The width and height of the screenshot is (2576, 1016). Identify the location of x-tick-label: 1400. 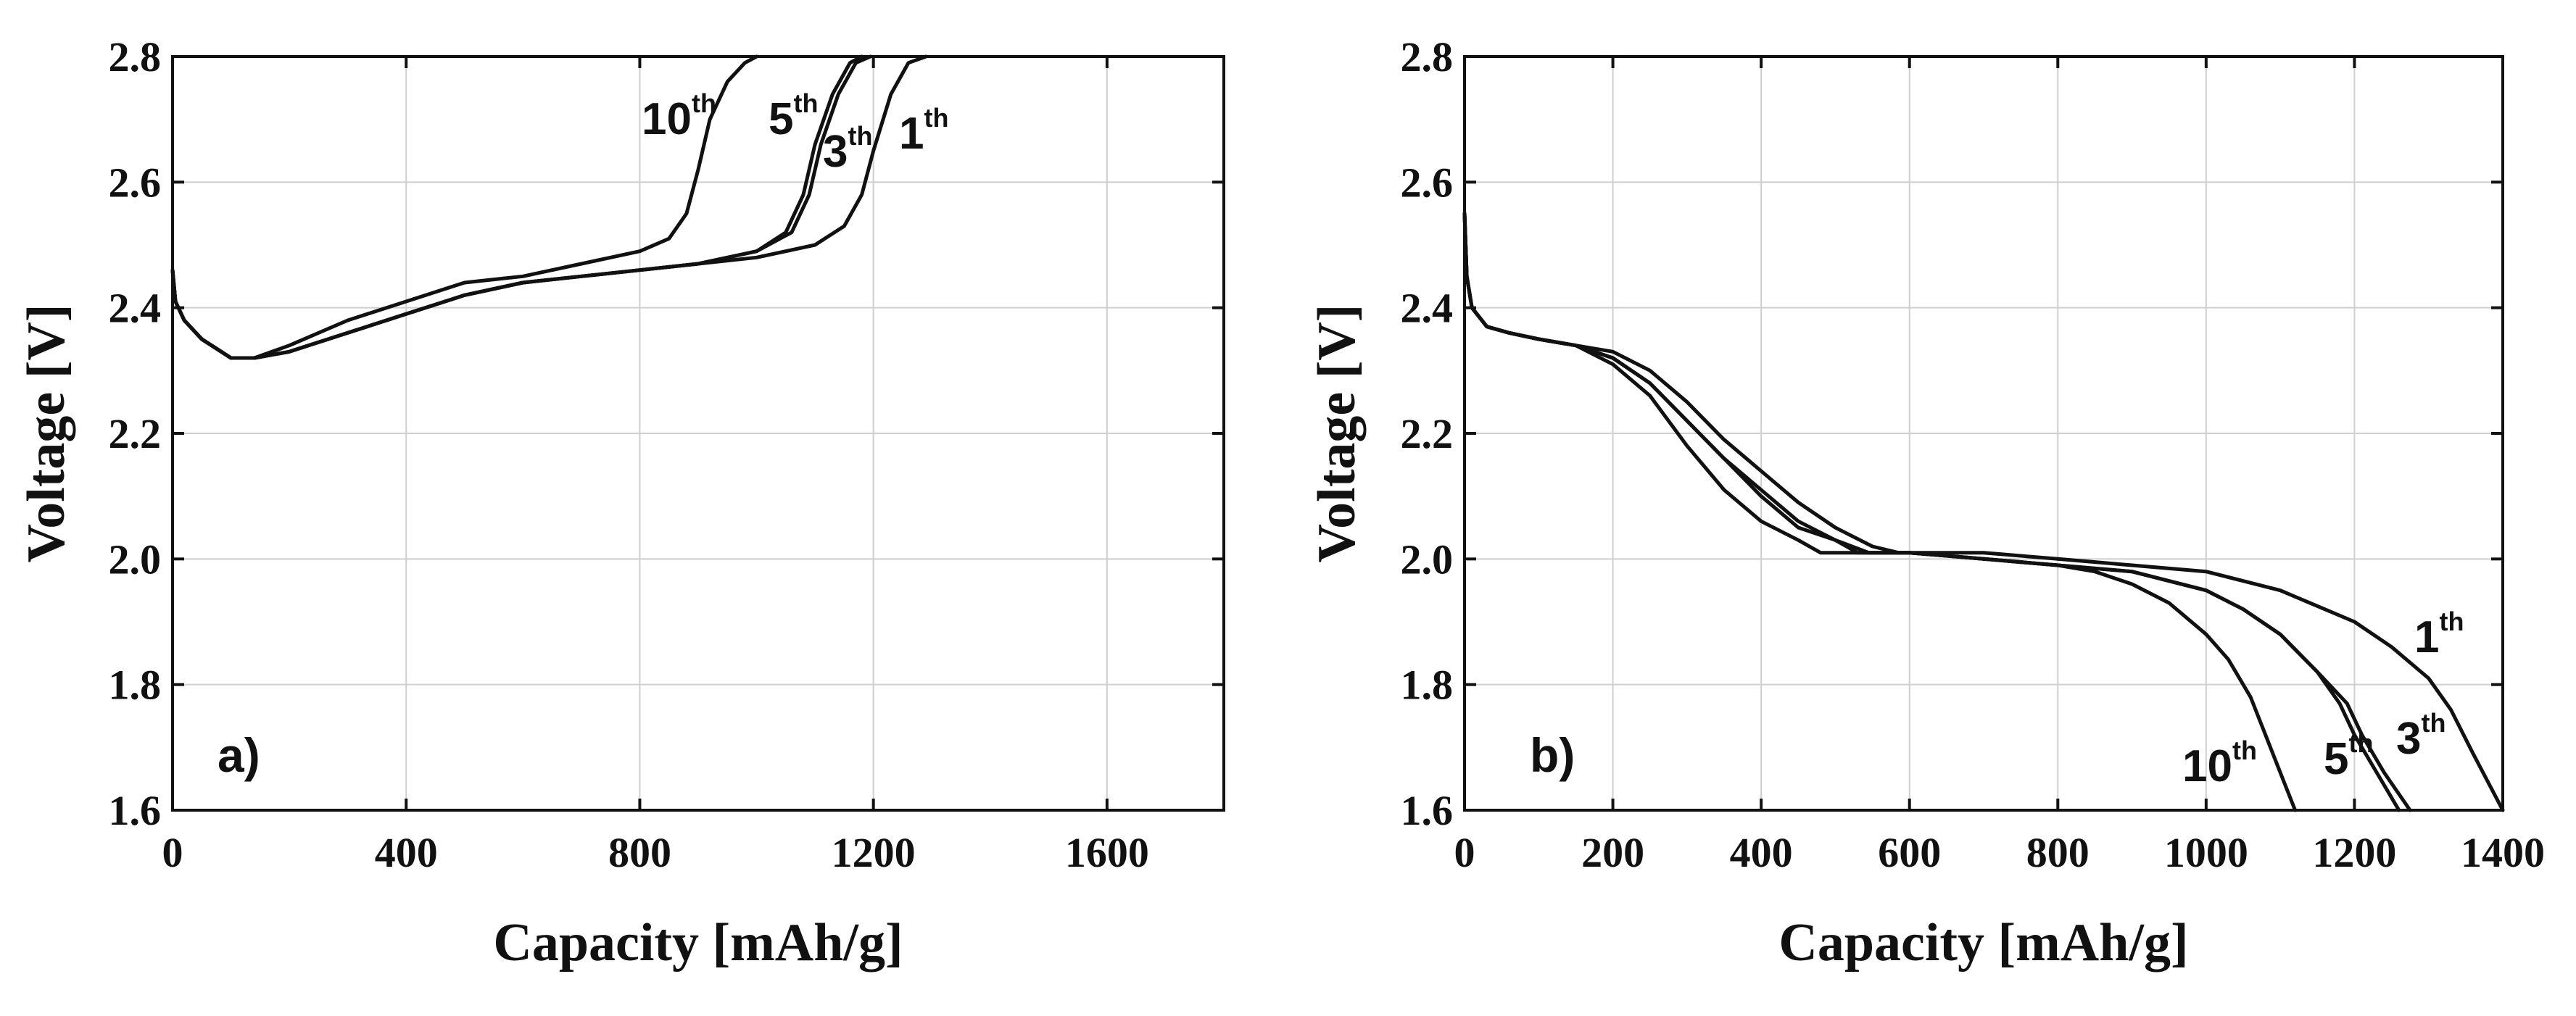
(2503, 852).